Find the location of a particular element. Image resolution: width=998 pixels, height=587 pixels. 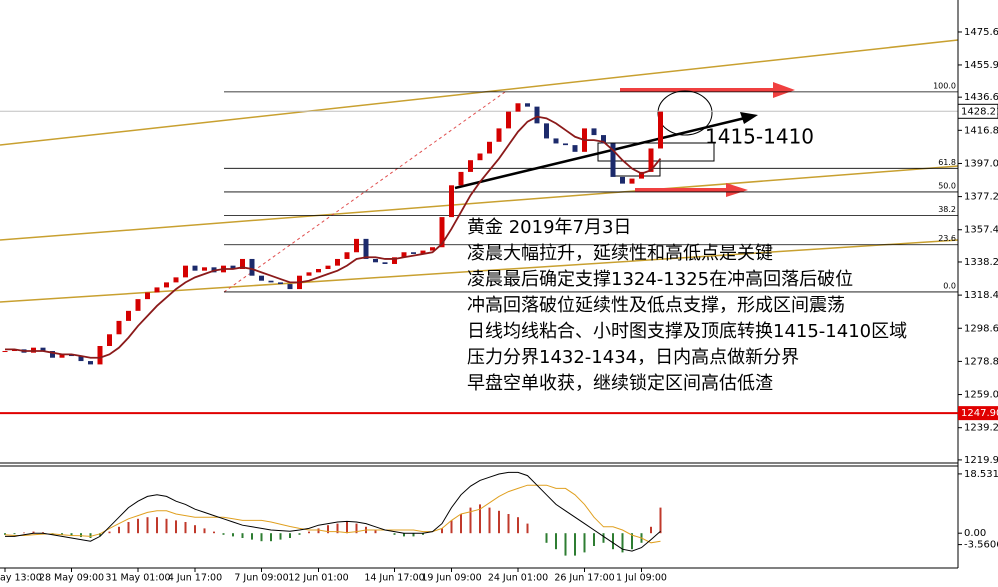

x-tick-label: 4 Jun 17:00 is located at coordinates (195, 578).